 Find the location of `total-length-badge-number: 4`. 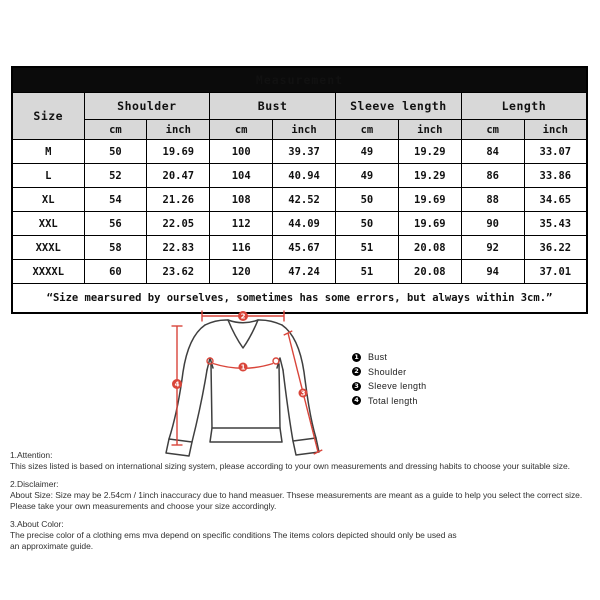

total-length-badge-number: 4 is located at coordinates (177, 385).